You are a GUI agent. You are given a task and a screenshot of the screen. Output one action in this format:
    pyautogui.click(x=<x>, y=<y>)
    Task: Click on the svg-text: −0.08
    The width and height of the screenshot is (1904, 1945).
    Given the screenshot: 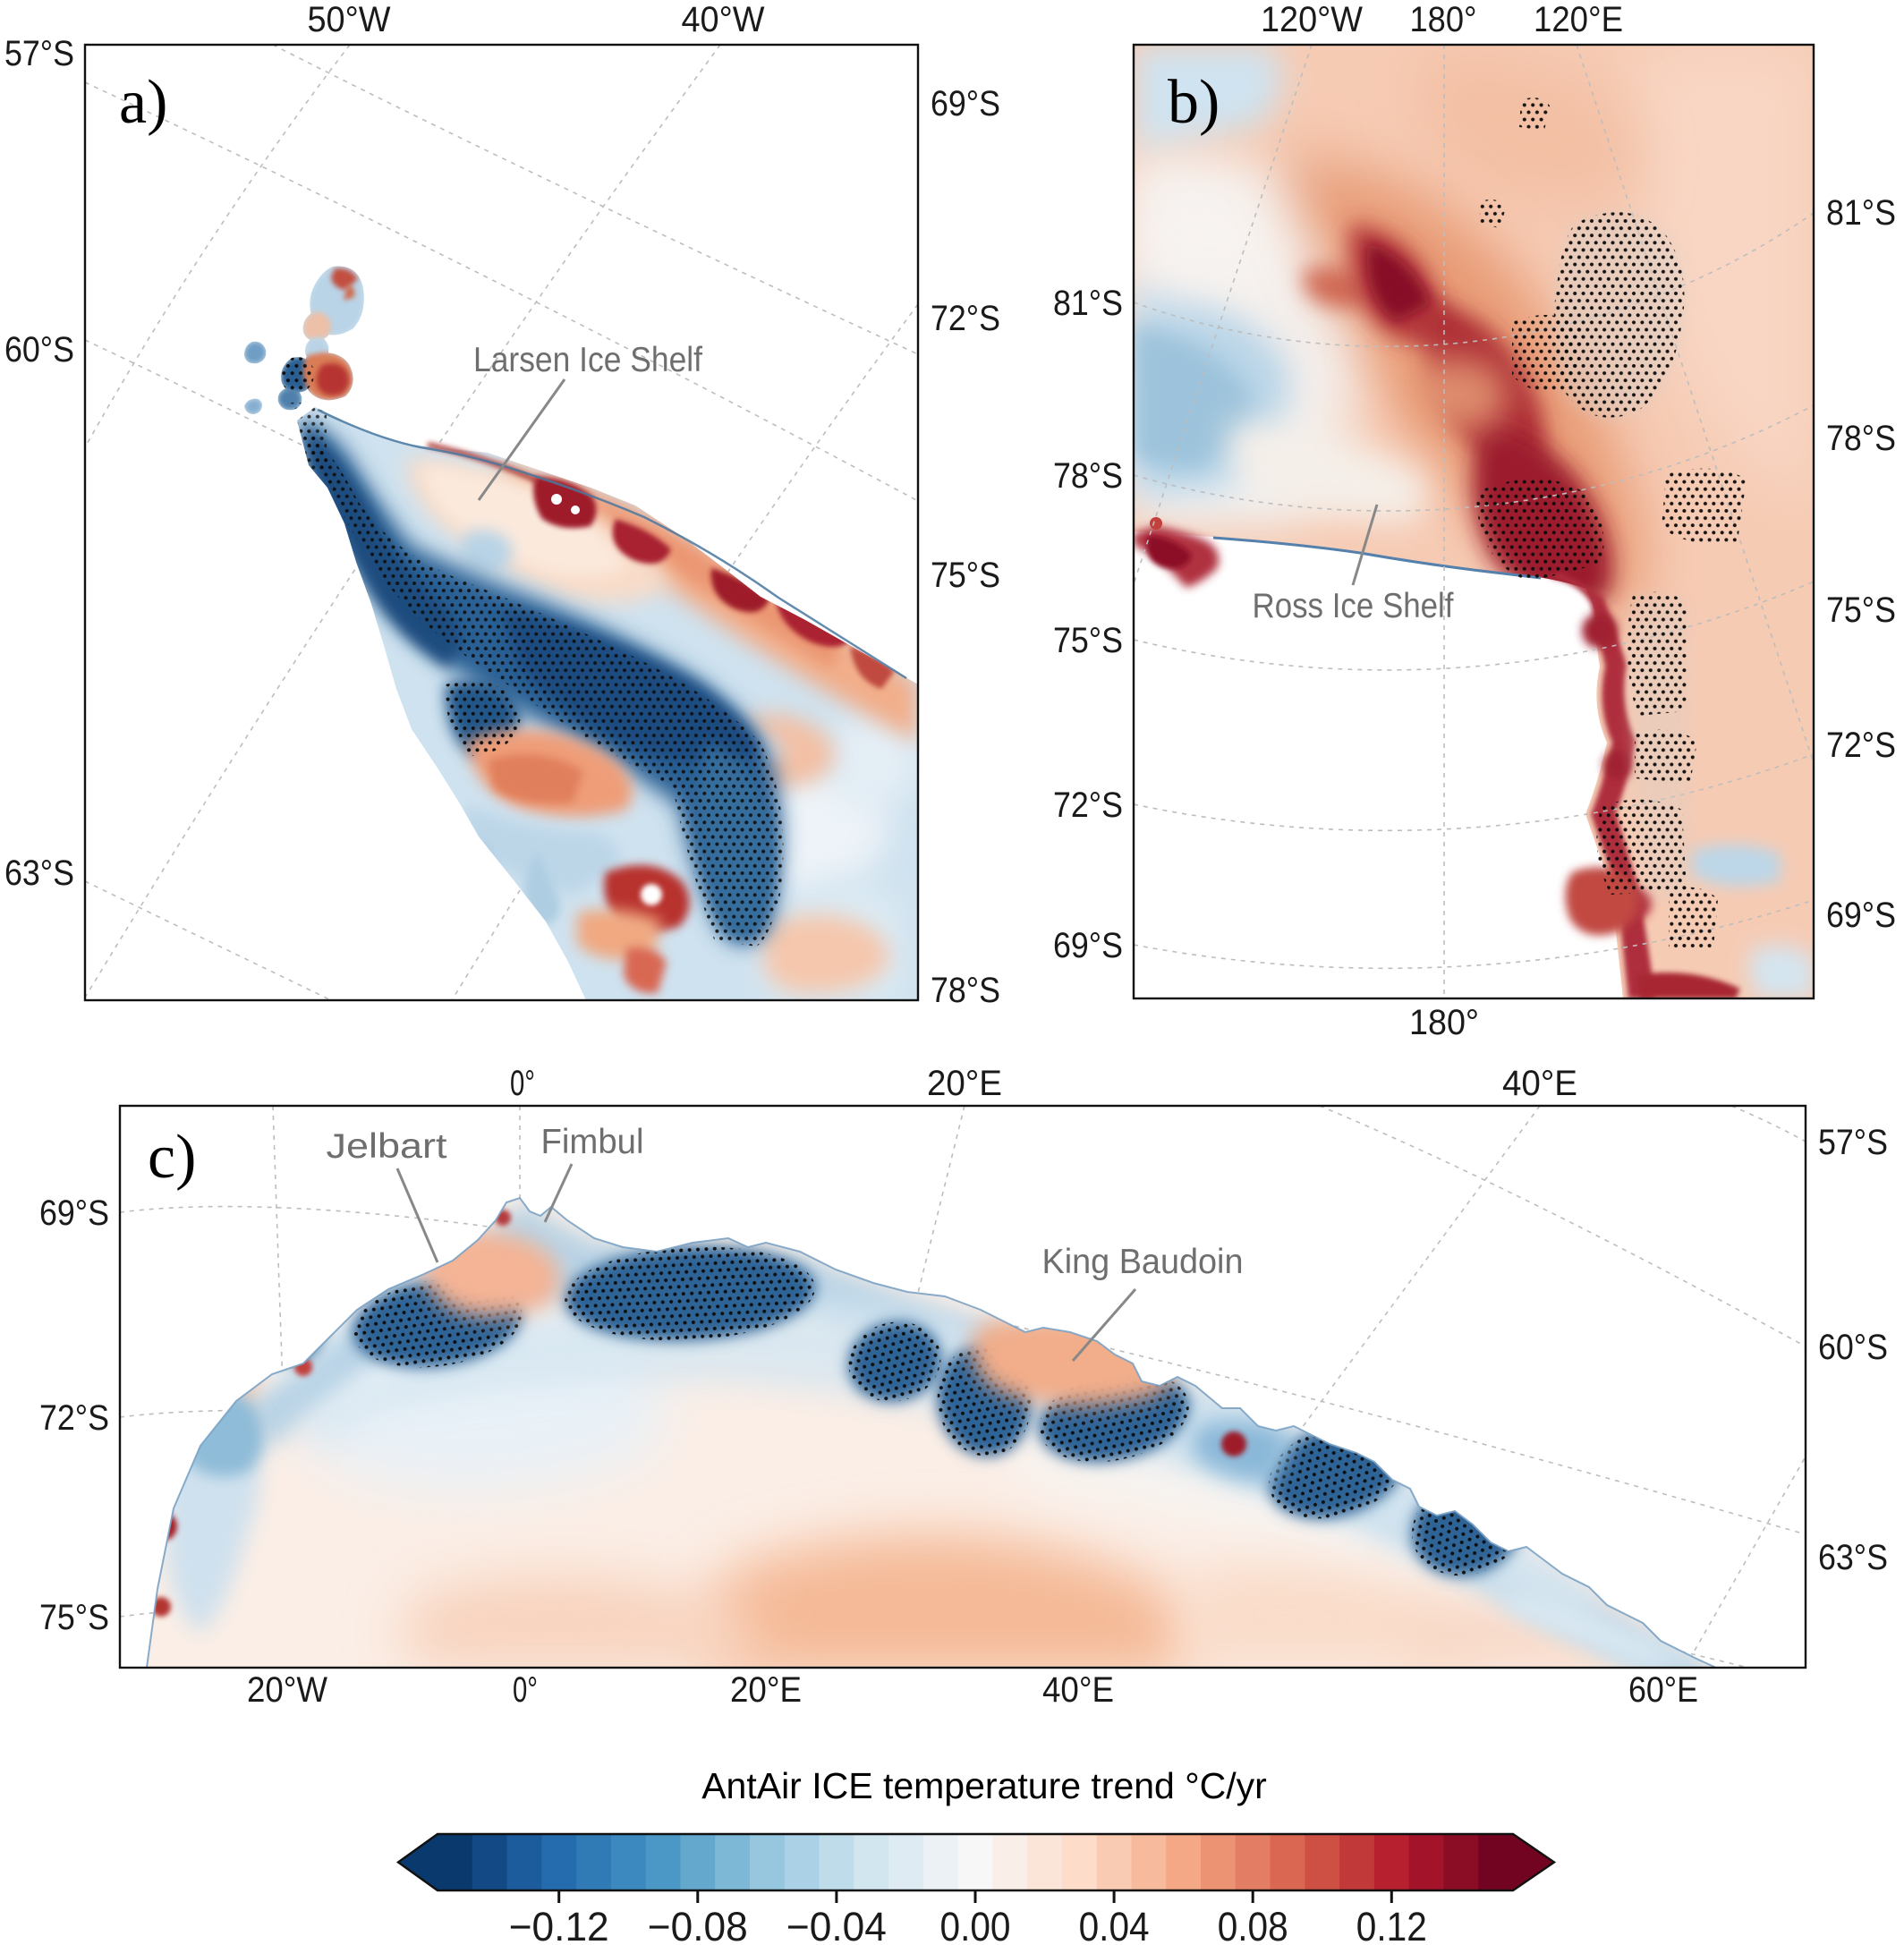 What is the action you would take?
    pyautogui.click(x=698, y=1924)
    